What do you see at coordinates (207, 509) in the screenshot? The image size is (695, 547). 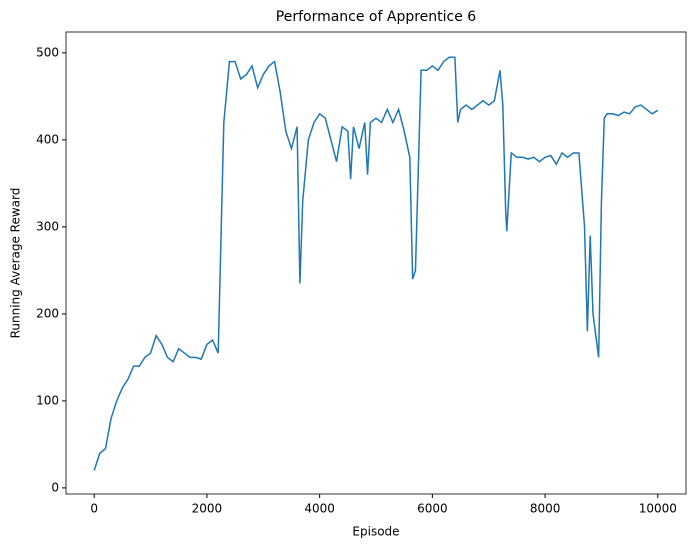 I see `x-tick-label: 2000` at bounding box center [207, 509].